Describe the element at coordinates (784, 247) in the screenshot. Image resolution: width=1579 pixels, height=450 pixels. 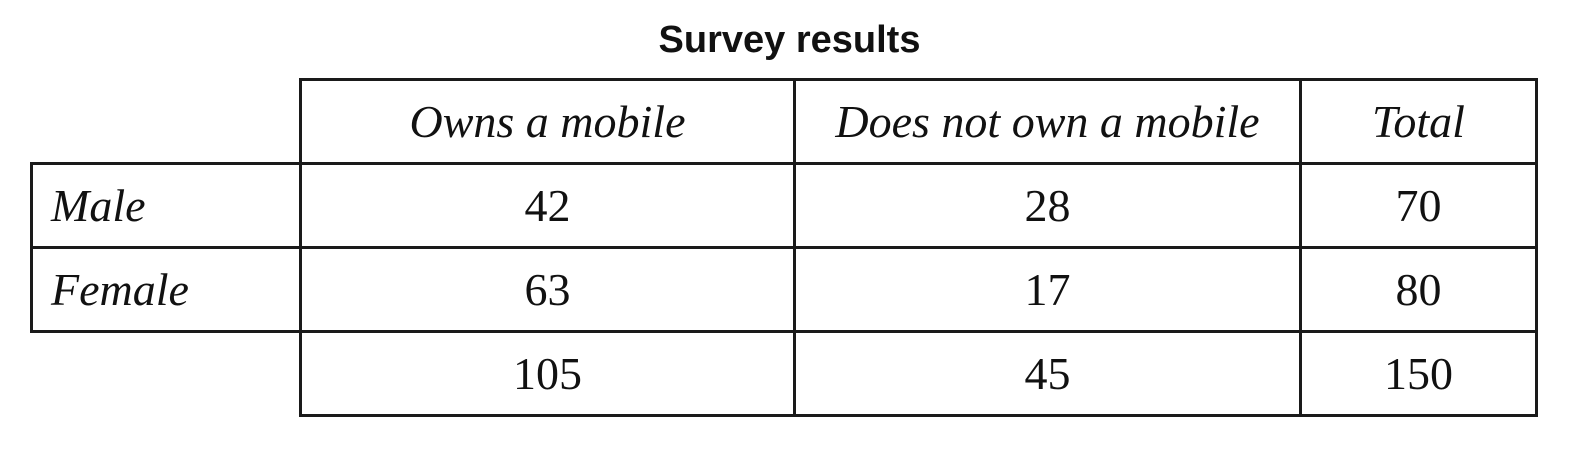
I see `grid-line-row1-bottom` at that location.